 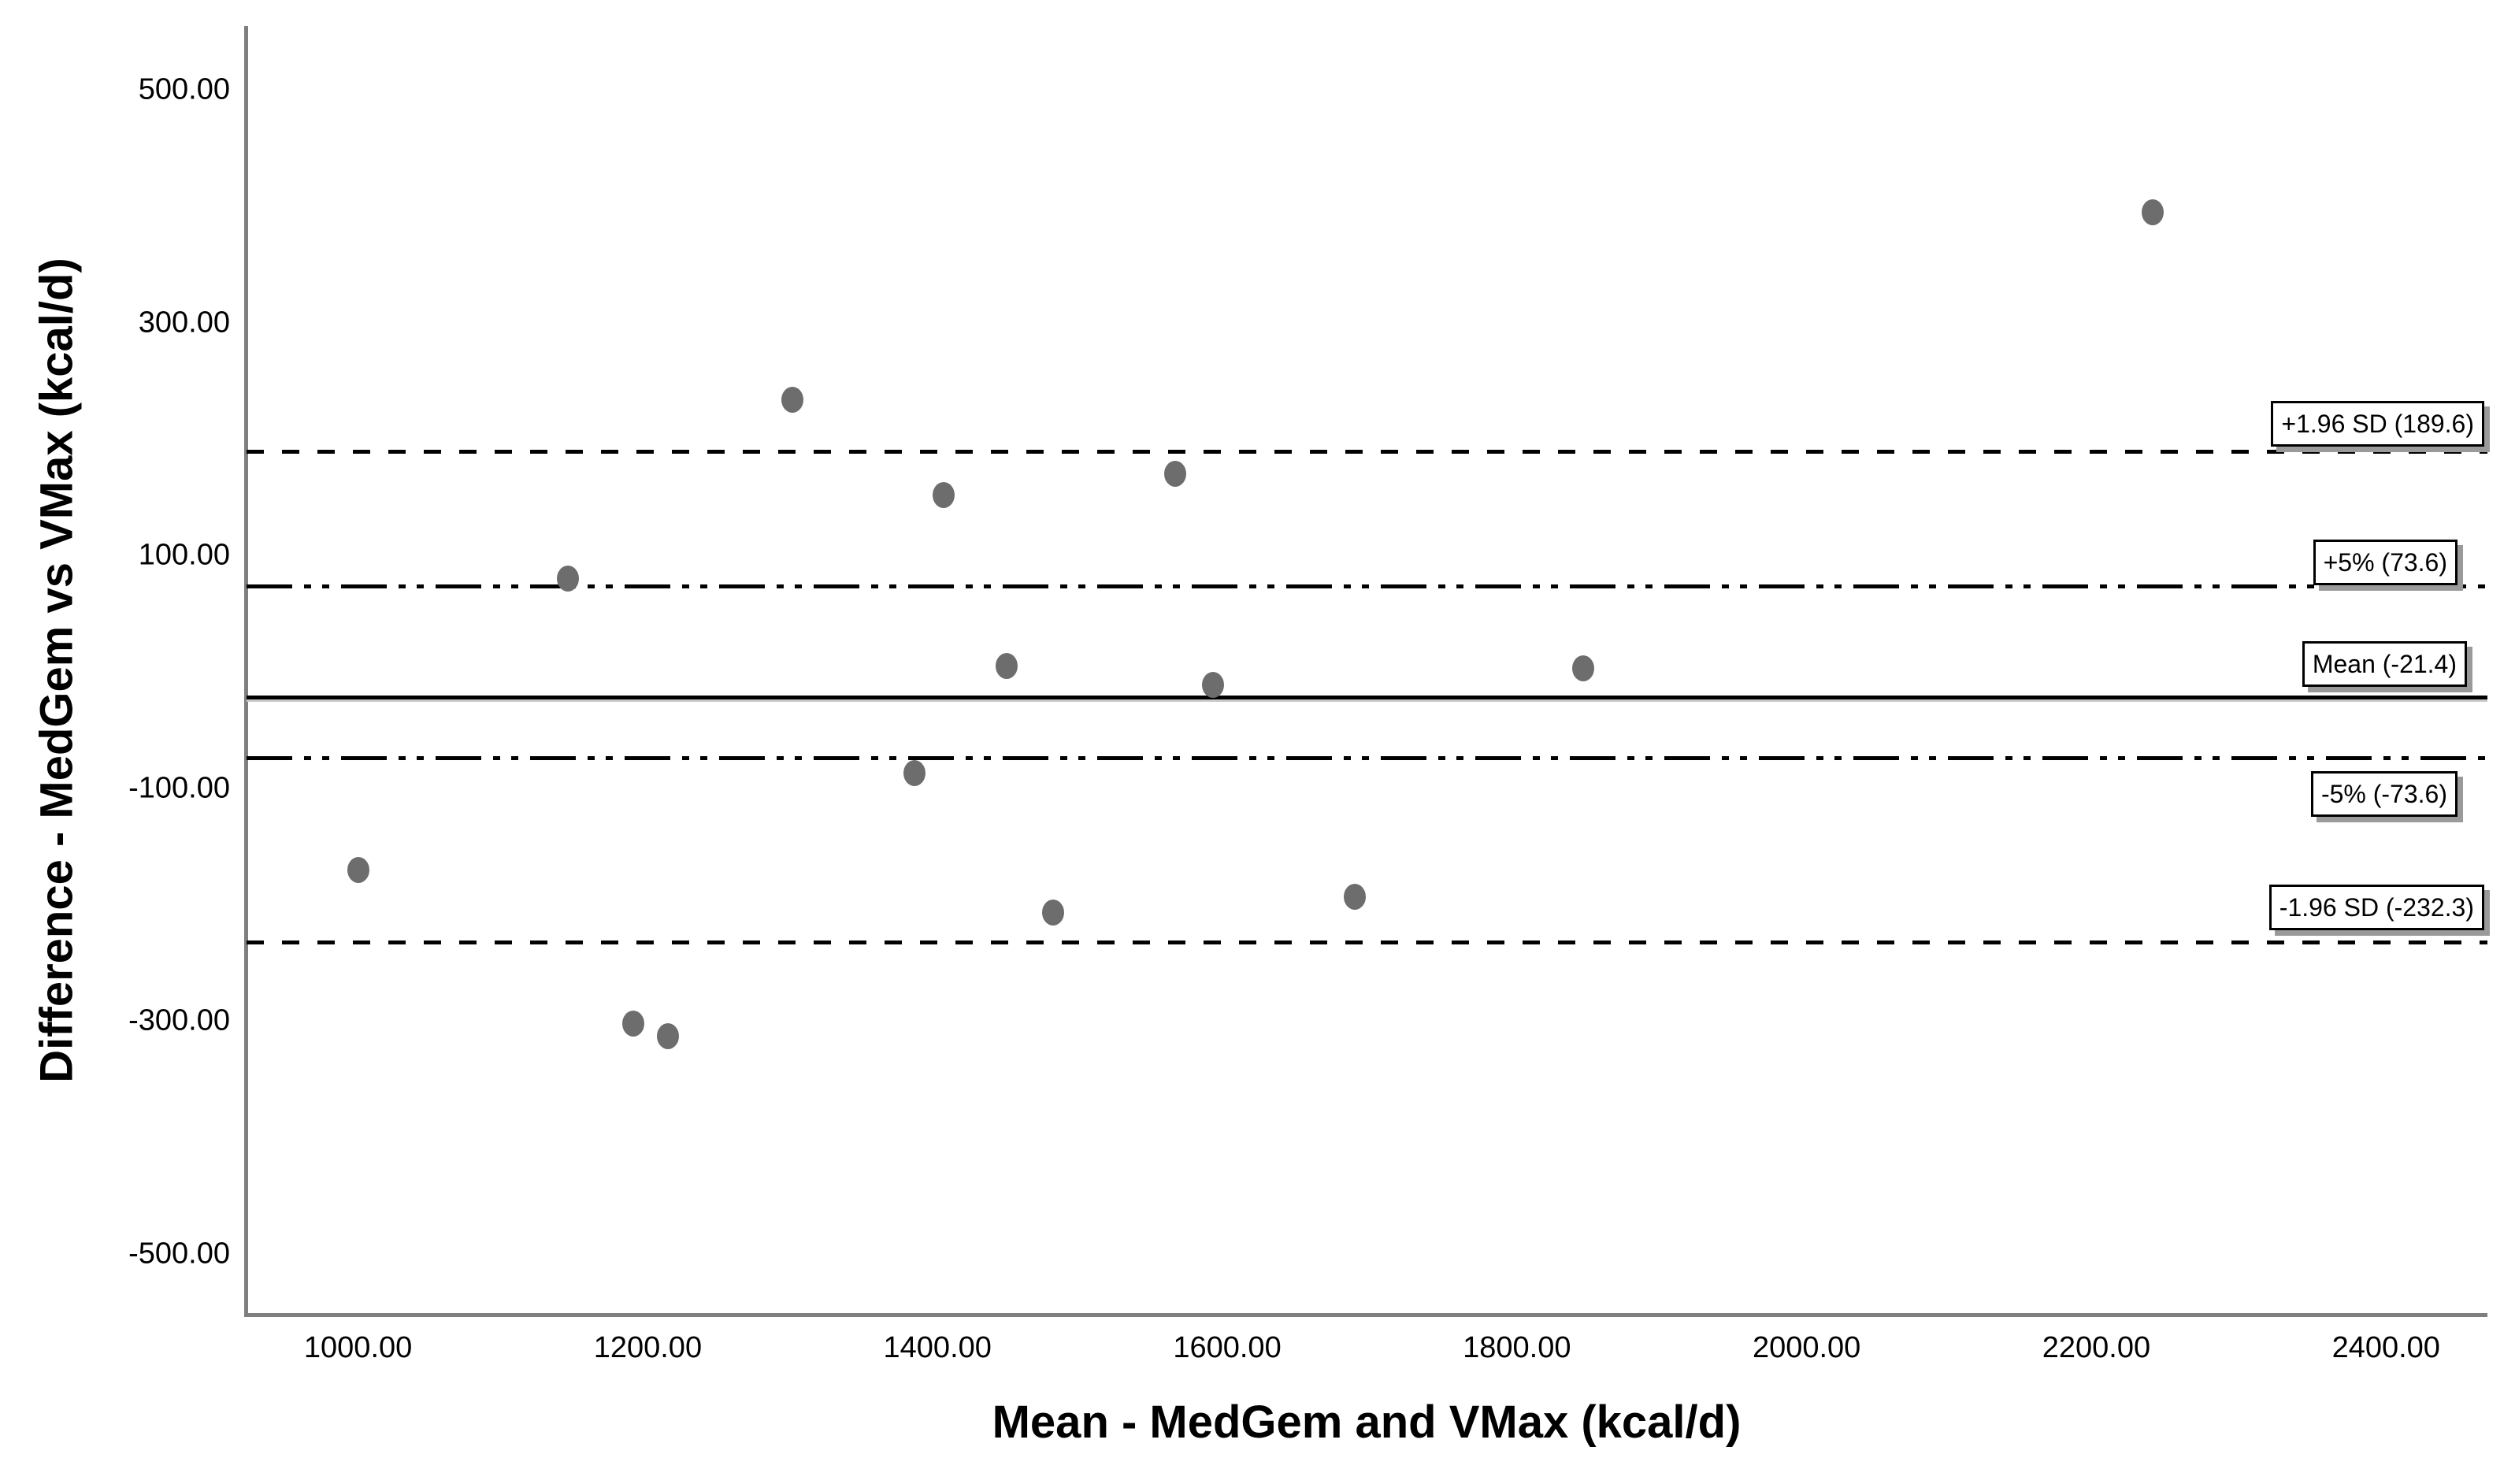 I want to click on x-axis-title: Mean - MedGem and VMax (kcal/d), so click(x=1367, y=1422).